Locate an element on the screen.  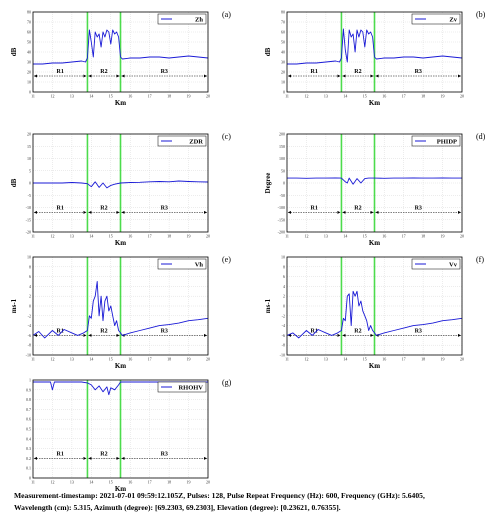
y-tick-label: 8 is located at coordinates (30, 266).